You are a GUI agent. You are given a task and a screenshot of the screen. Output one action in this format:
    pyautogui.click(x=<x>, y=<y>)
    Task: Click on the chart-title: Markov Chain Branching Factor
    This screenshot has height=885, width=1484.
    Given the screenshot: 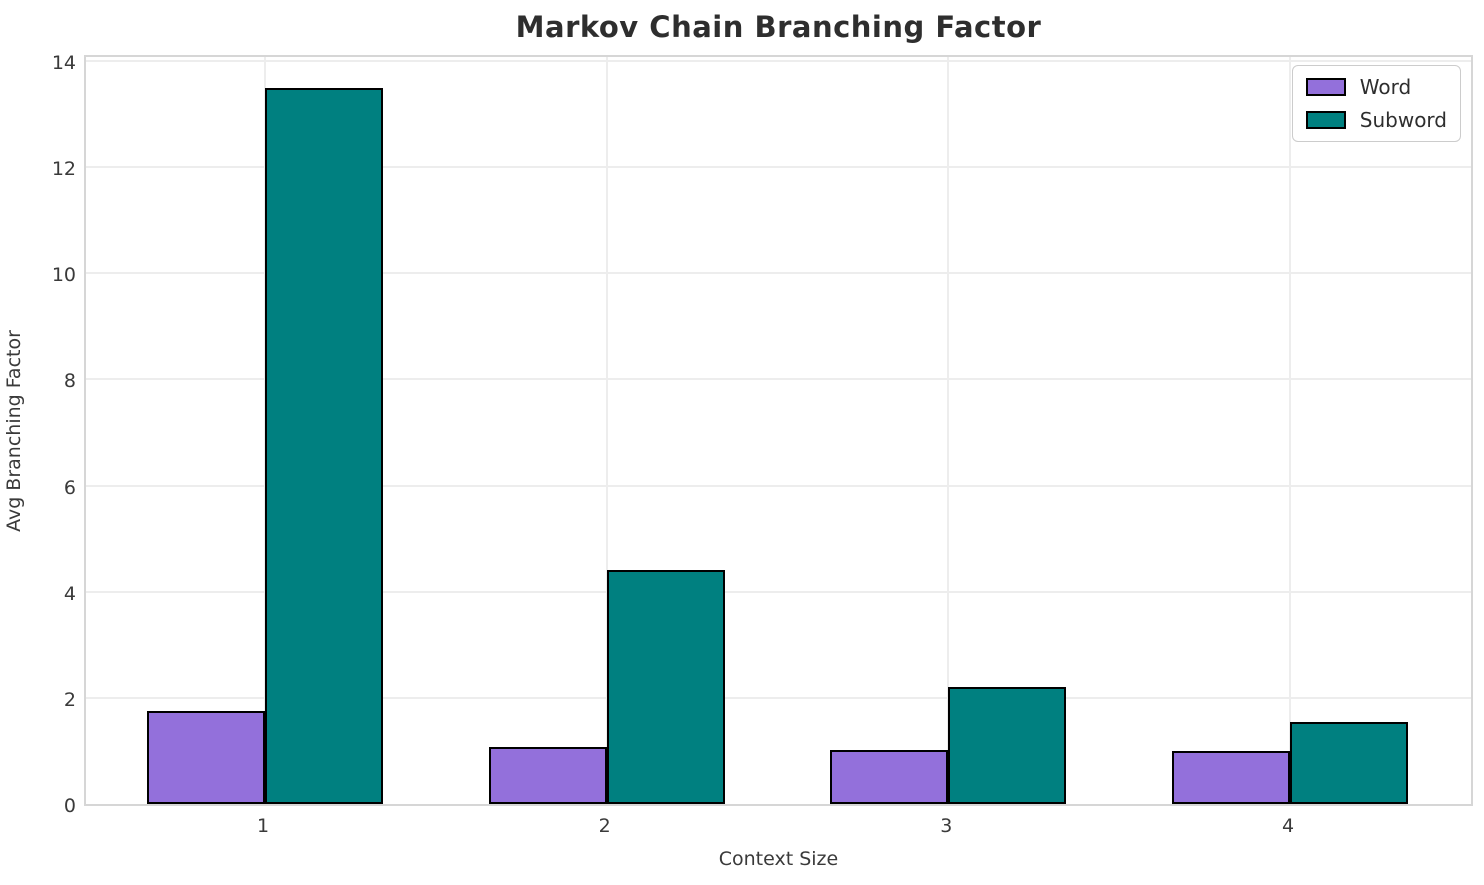 What is the action you would take?
    pyautogui.click(x=778, y=27)
    